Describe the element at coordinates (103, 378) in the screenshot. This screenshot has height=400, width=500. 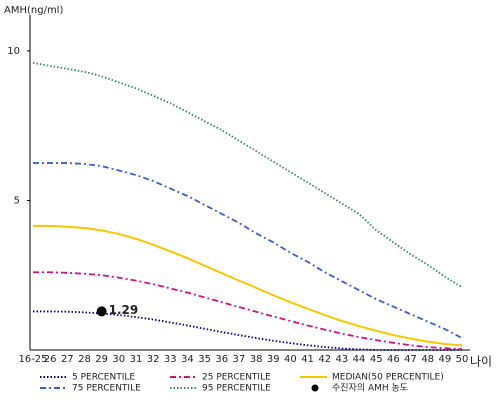
I see `legend-label: 5 PERCENTILE` at that location.